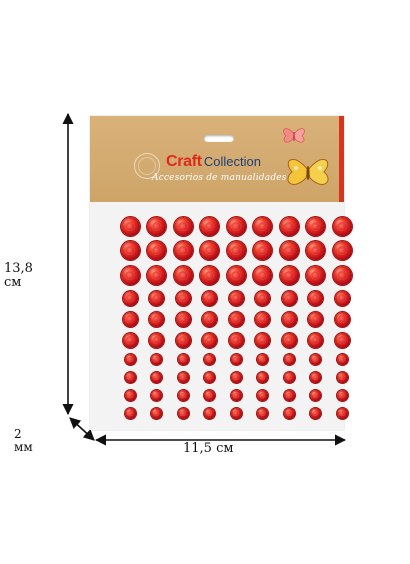 The height and width of the screenshot is (564, 410). I want to click on brand-collection: Collection, so click(232, 161).